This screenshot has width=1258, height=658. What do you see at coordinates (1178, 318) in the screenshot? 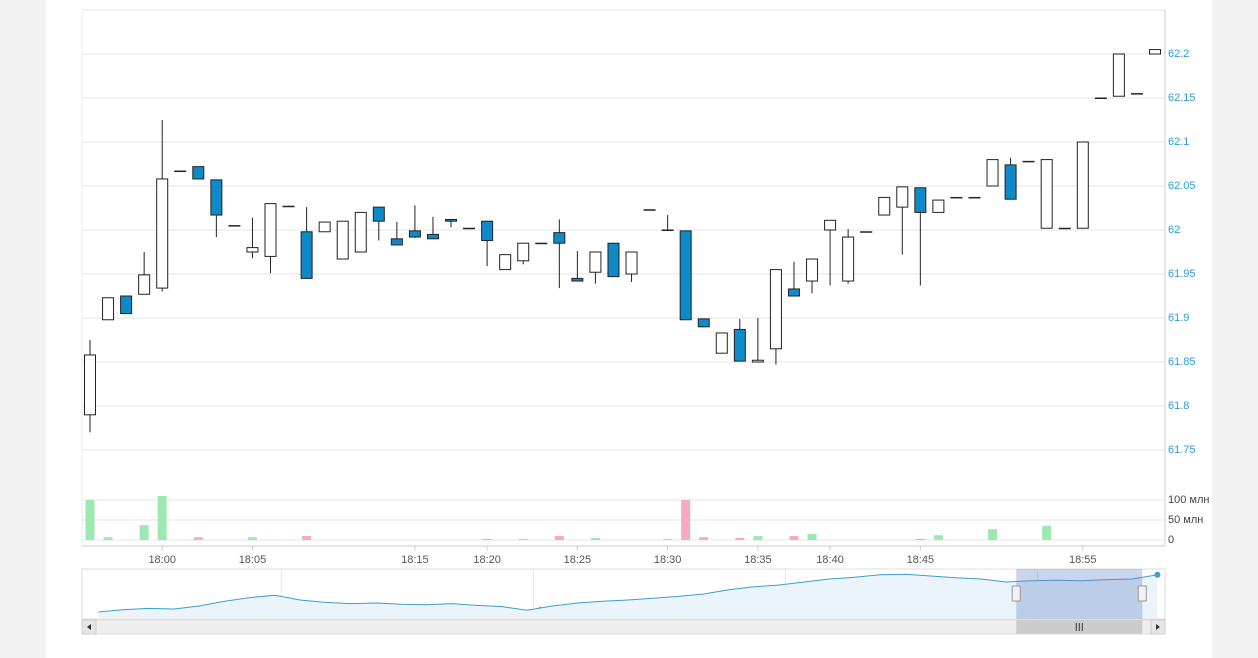
I see `y-tick-label: 61.9` at bounding box center [1178, 318].